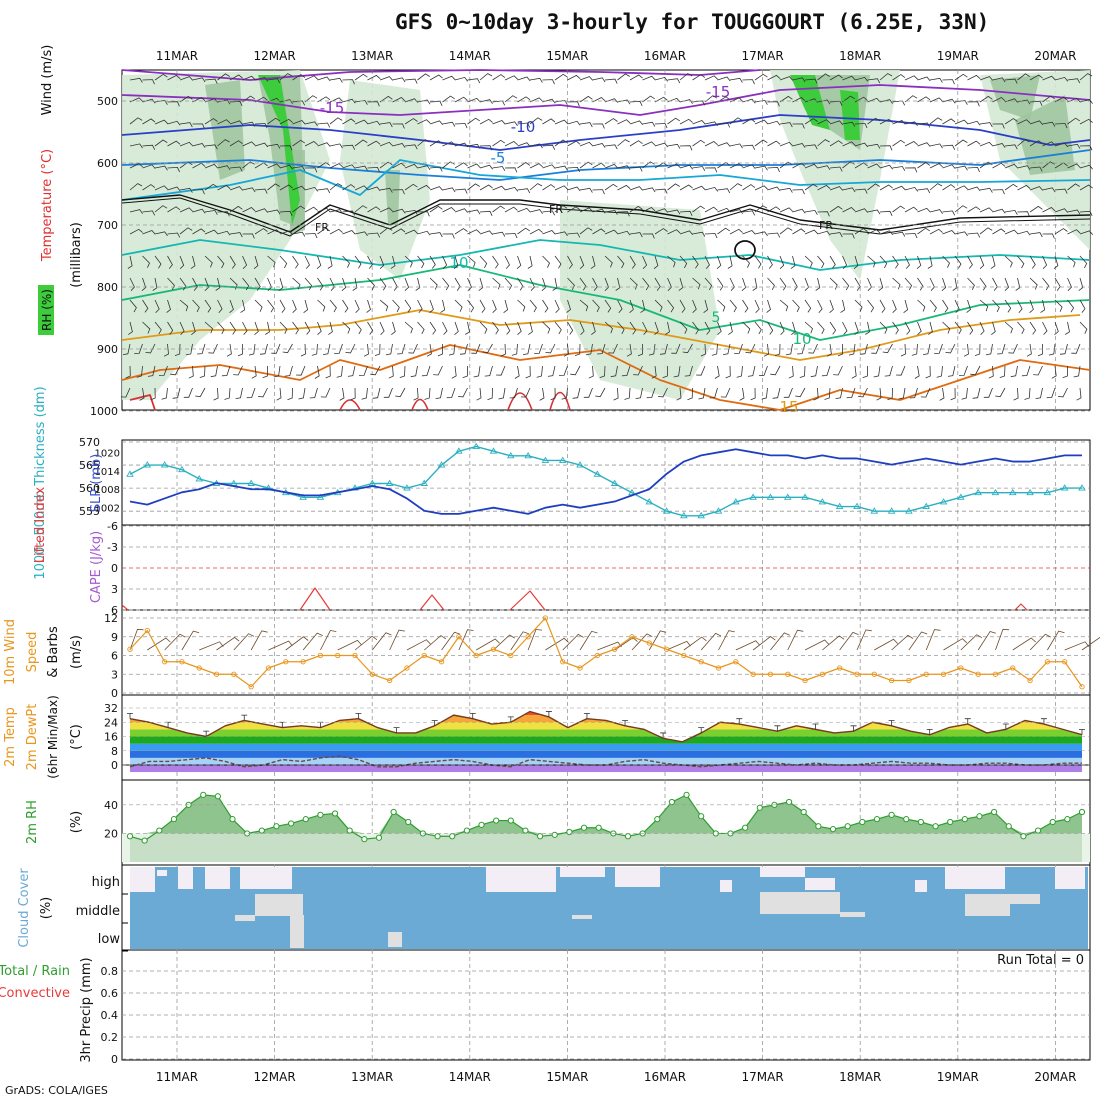  What do you see at coordinates (32, 822) in the screenshot?
I see `rh-axis-label: 2m RH` at bounding box center [32, 822].